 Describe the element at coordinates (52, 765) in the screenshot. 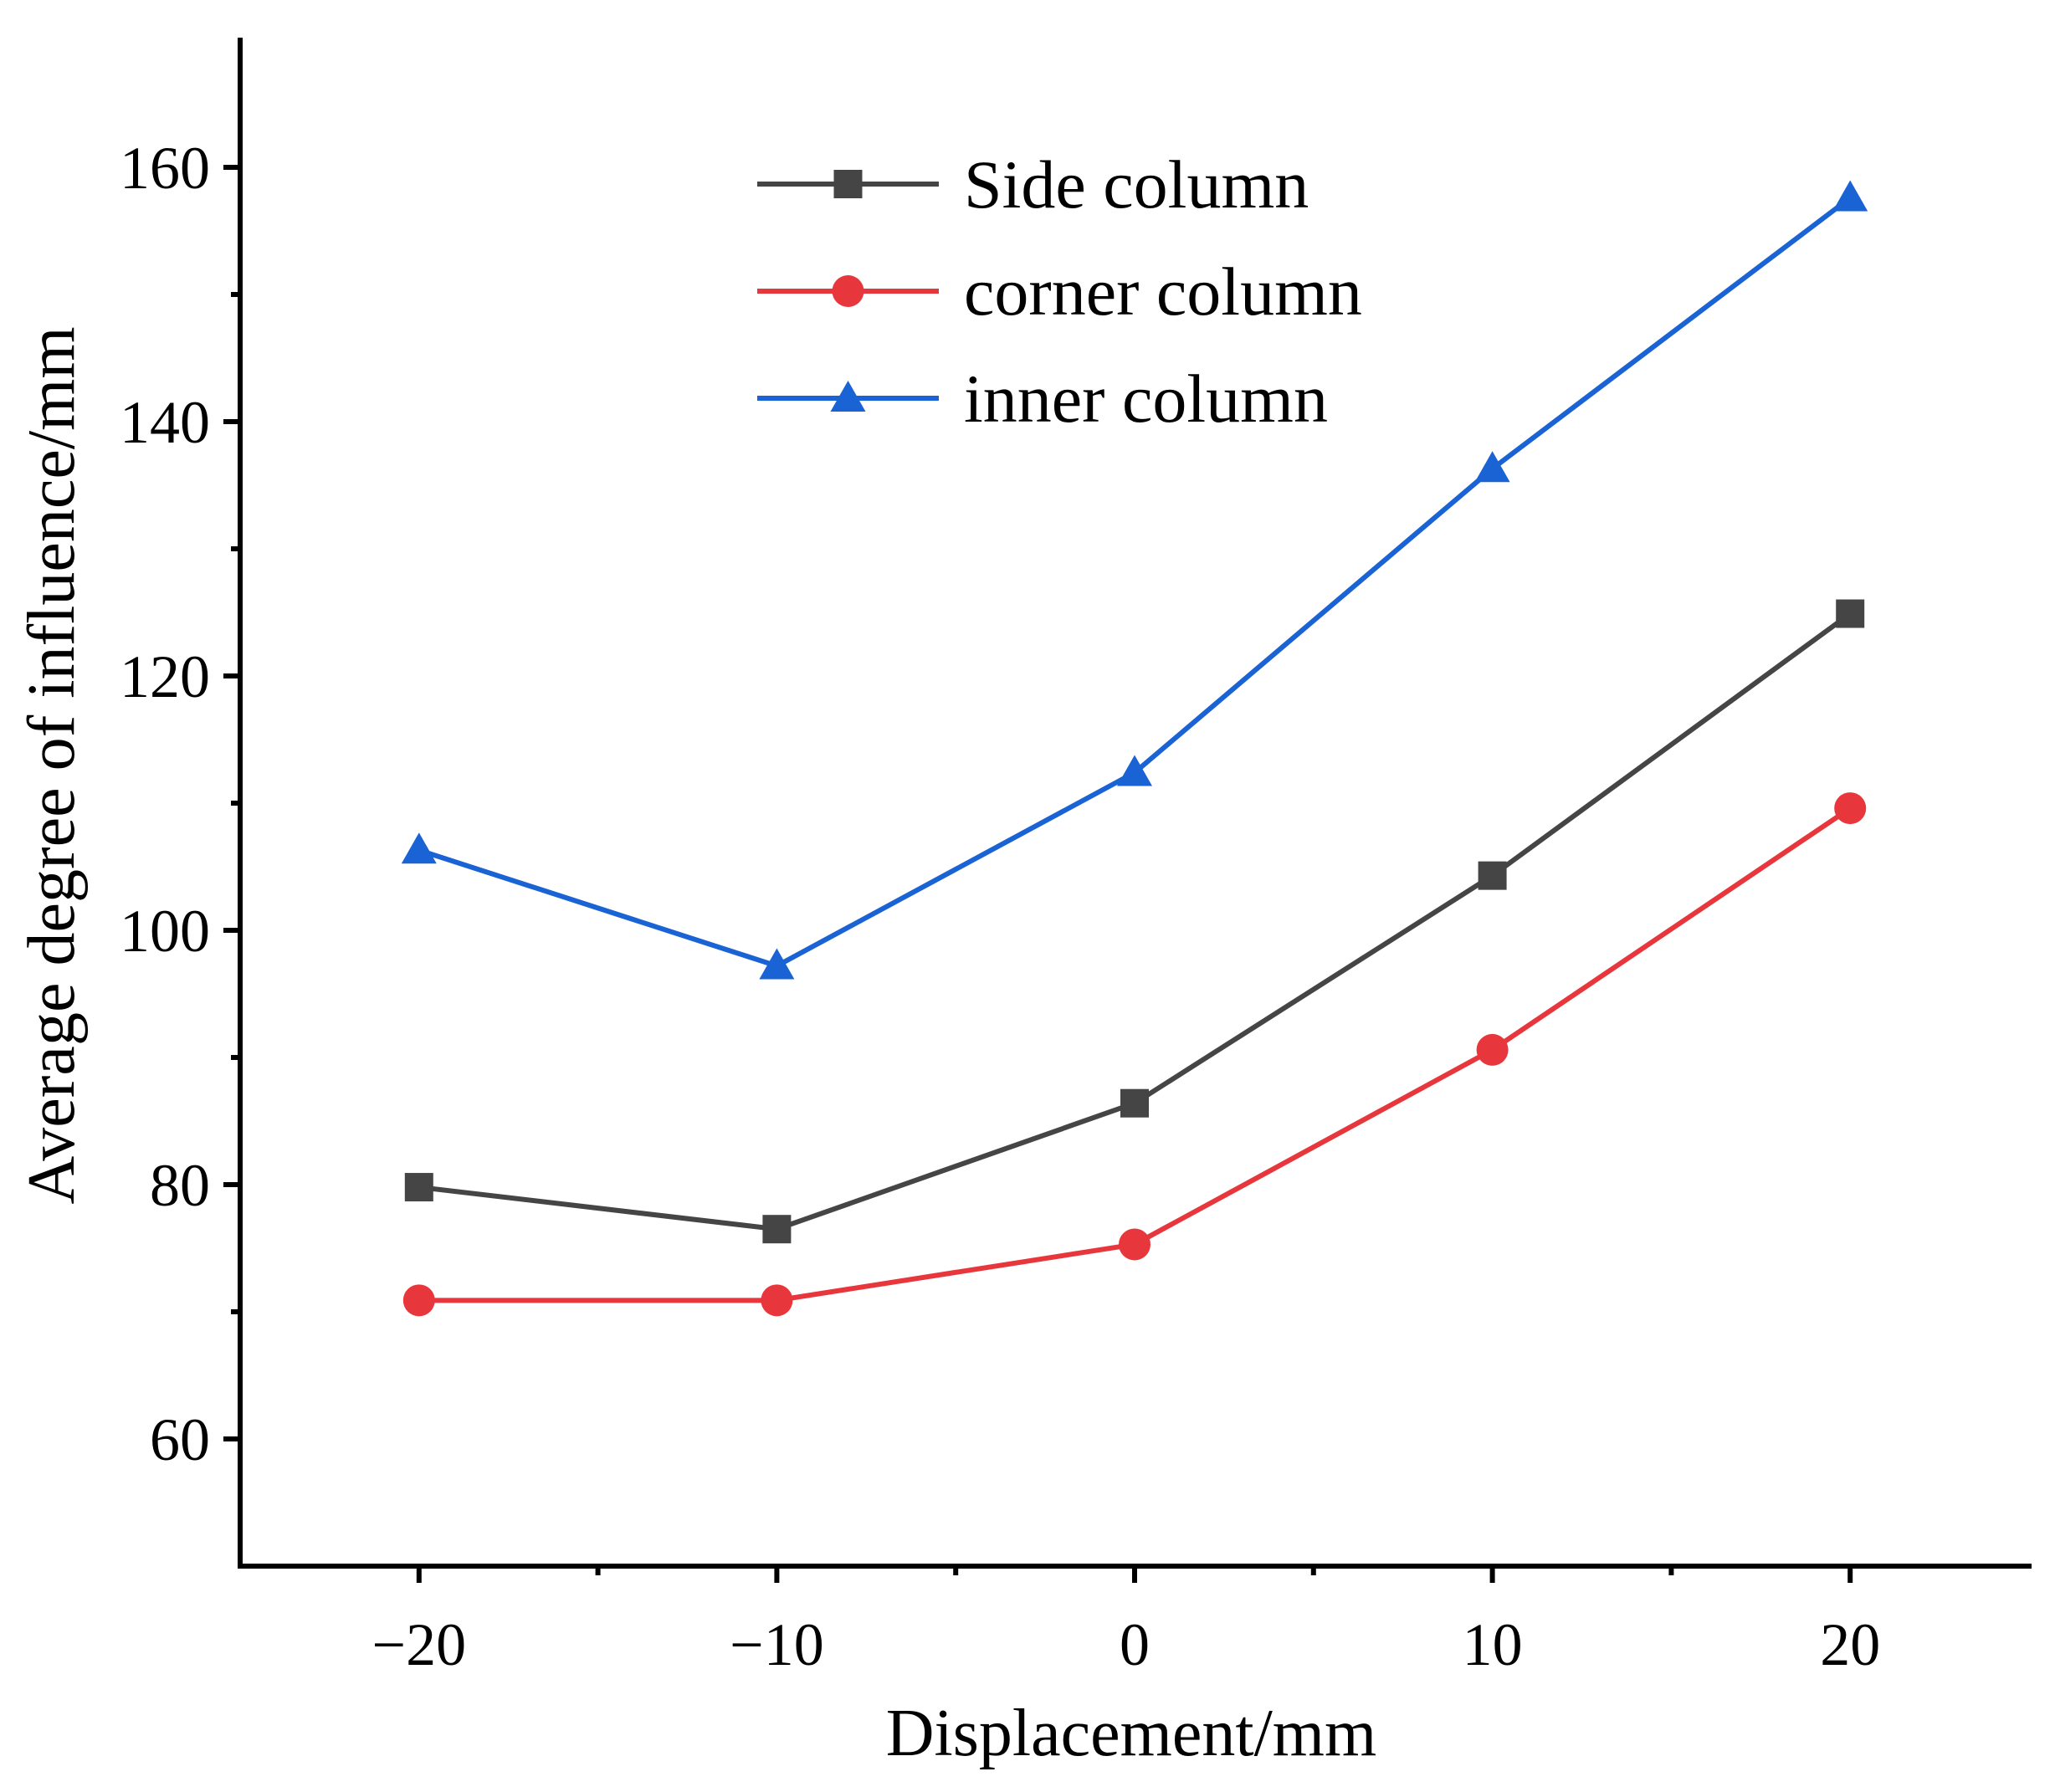

I see `y-axis-title: Average degree of influence/mm` at that location.